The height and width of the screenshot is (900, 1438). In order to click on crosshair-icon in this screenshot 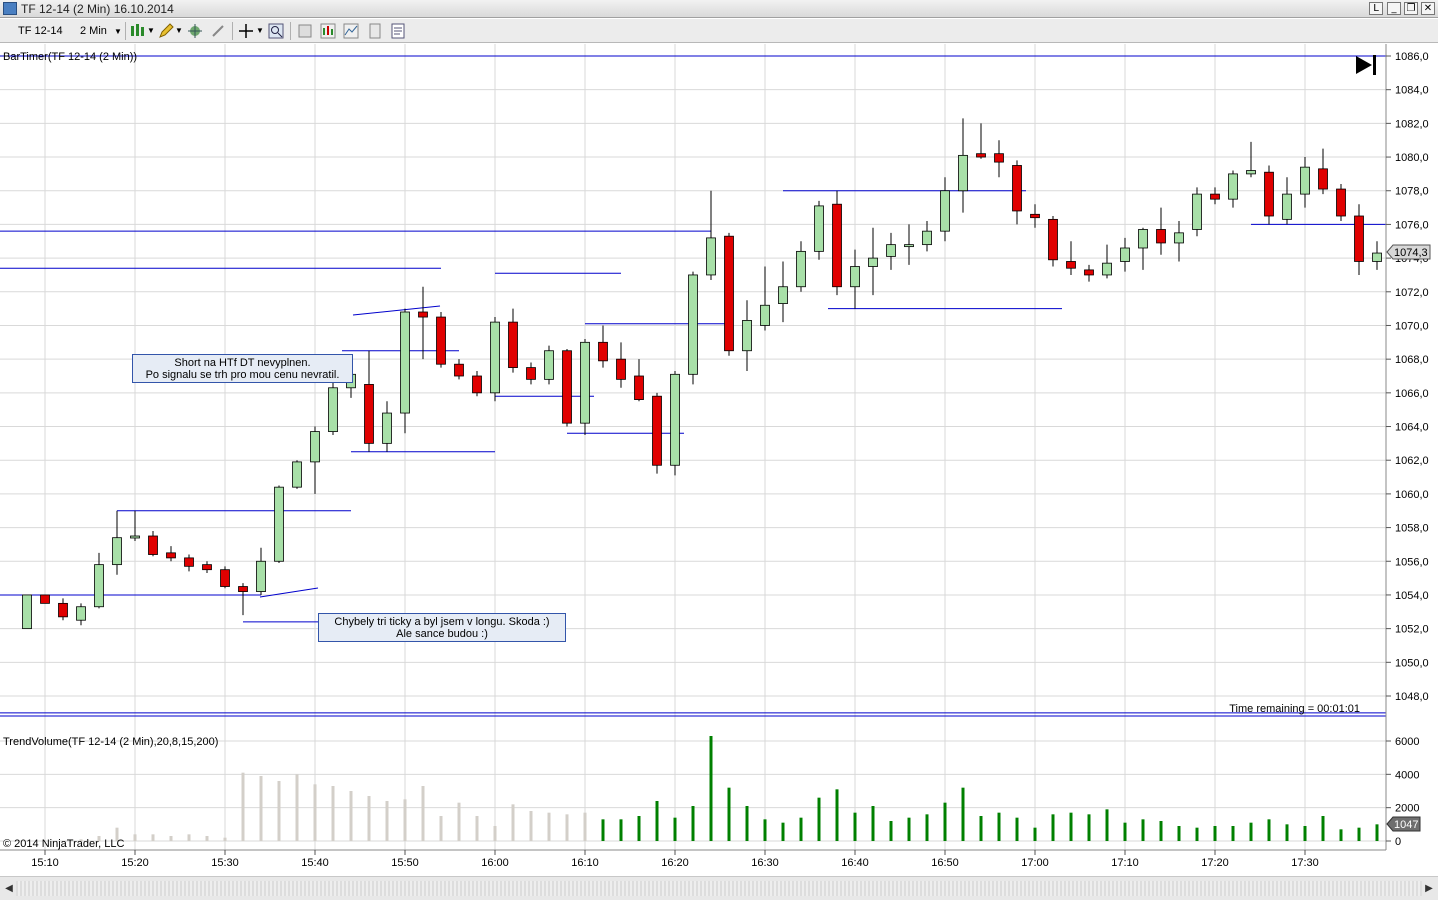, I will do `click(246, 31)`.